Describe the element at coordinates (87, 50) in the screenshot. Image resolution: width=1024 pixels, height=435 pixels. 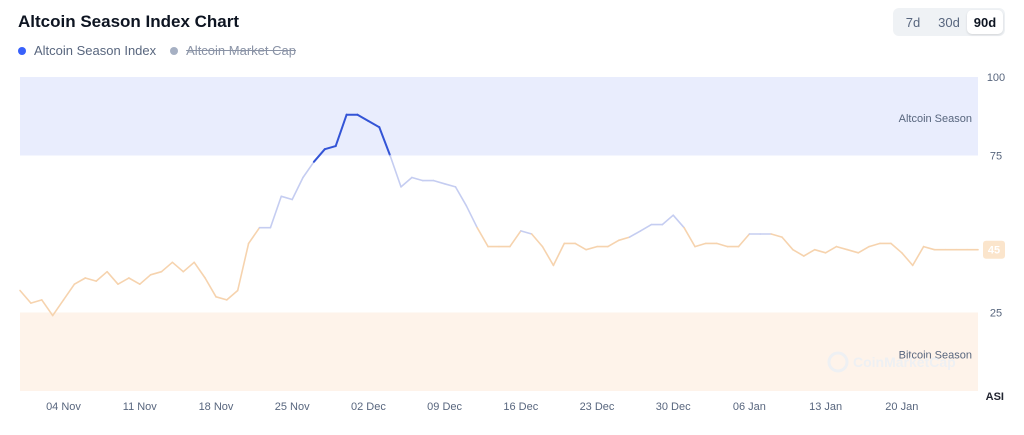
I see `legend-item-altcoin-season-index: Altcoin Season Index` at that location.